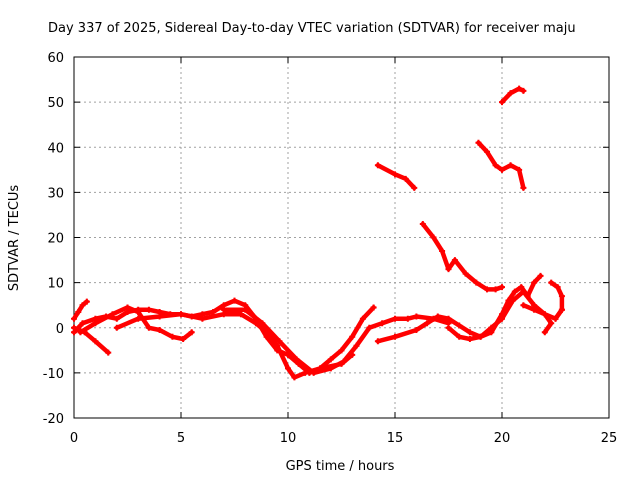 This screenshot has width=640, height=480. What do you see at coordinates (55, 284) in the screenshot?
I see `y-tick-label-3: 10` at bounding box center [55, 284].